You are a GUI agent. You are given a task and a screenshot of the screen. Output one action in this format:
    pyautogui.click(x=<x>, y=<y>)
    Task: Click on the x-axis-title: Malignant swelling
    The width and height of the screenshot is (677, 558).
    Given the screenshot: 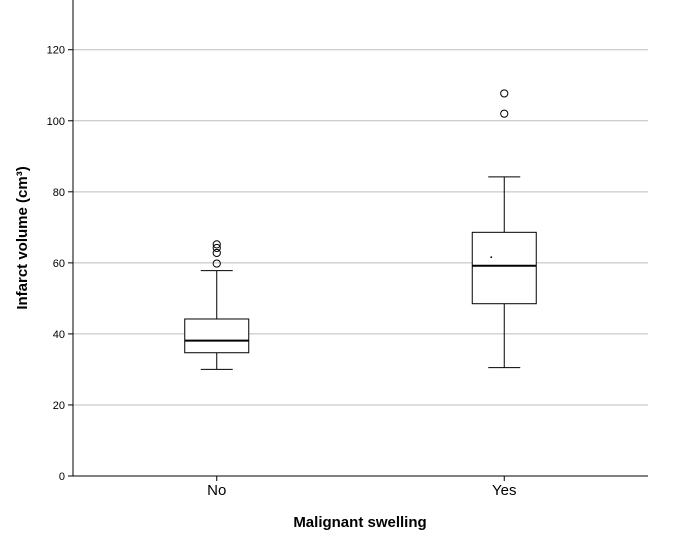 What is the action you would take?
    pyautogui.click(x=359, y=522)
    